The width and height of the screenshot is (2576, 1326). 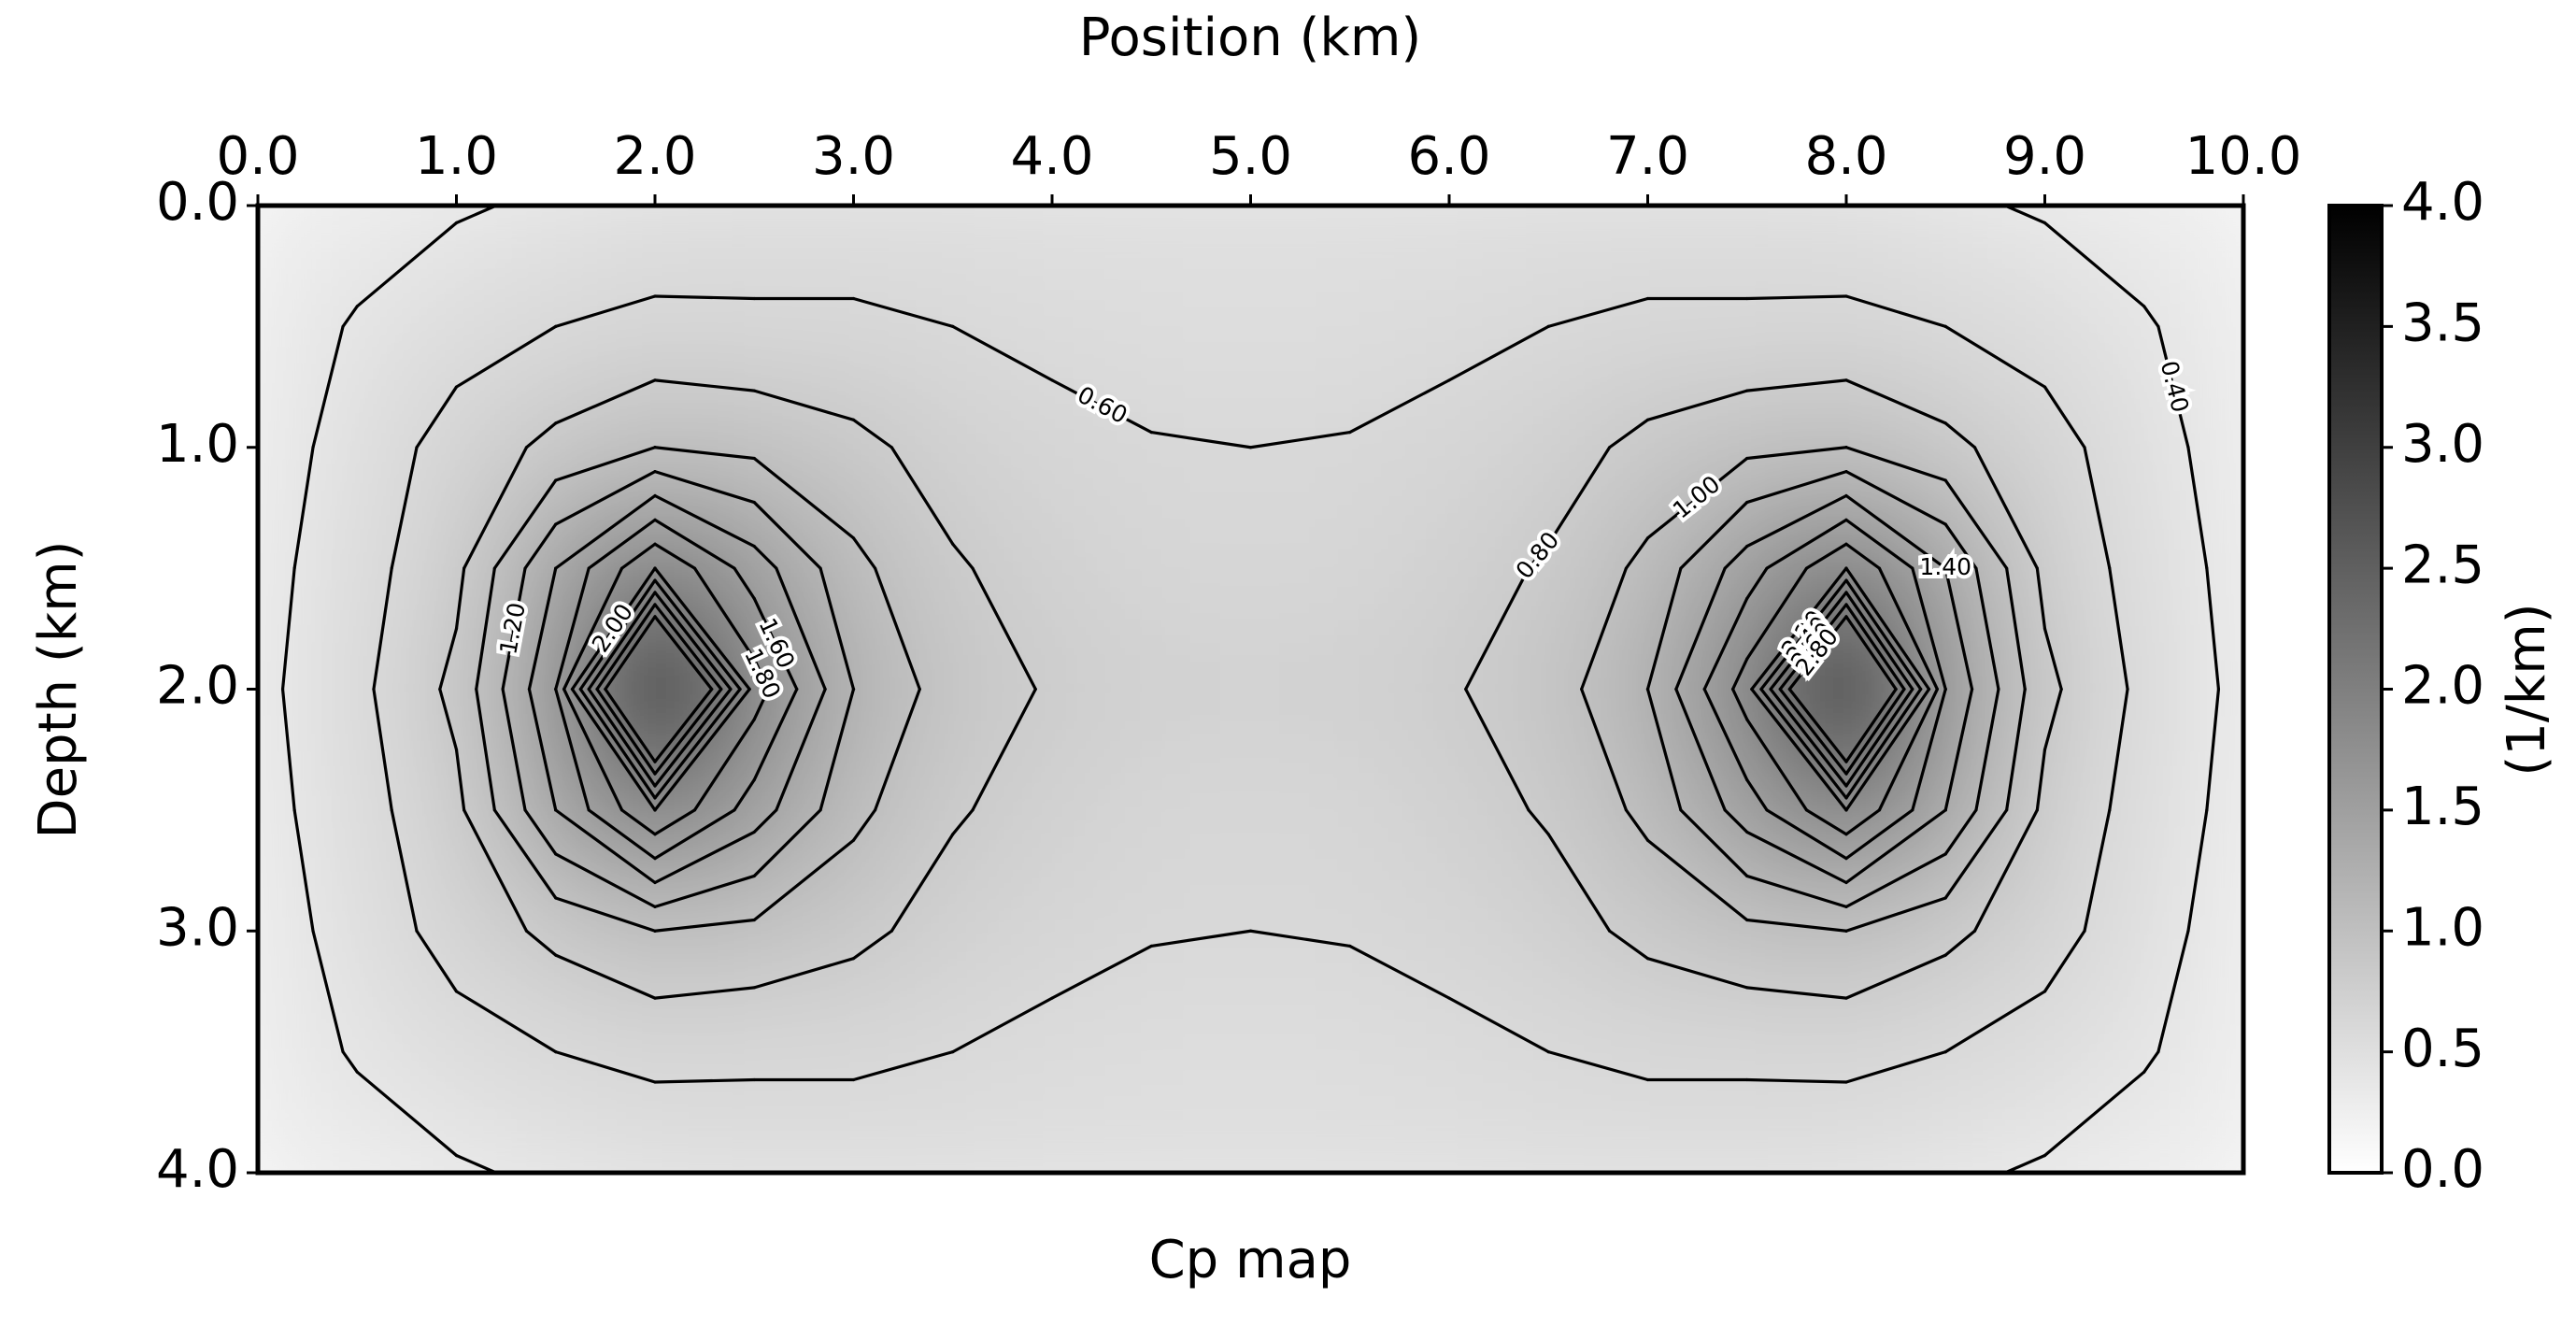 What do you see at coordinates (2244, 156) in the screenshot?
I see `x-tick-label: 10.0` at bounding box center [2244, 156].